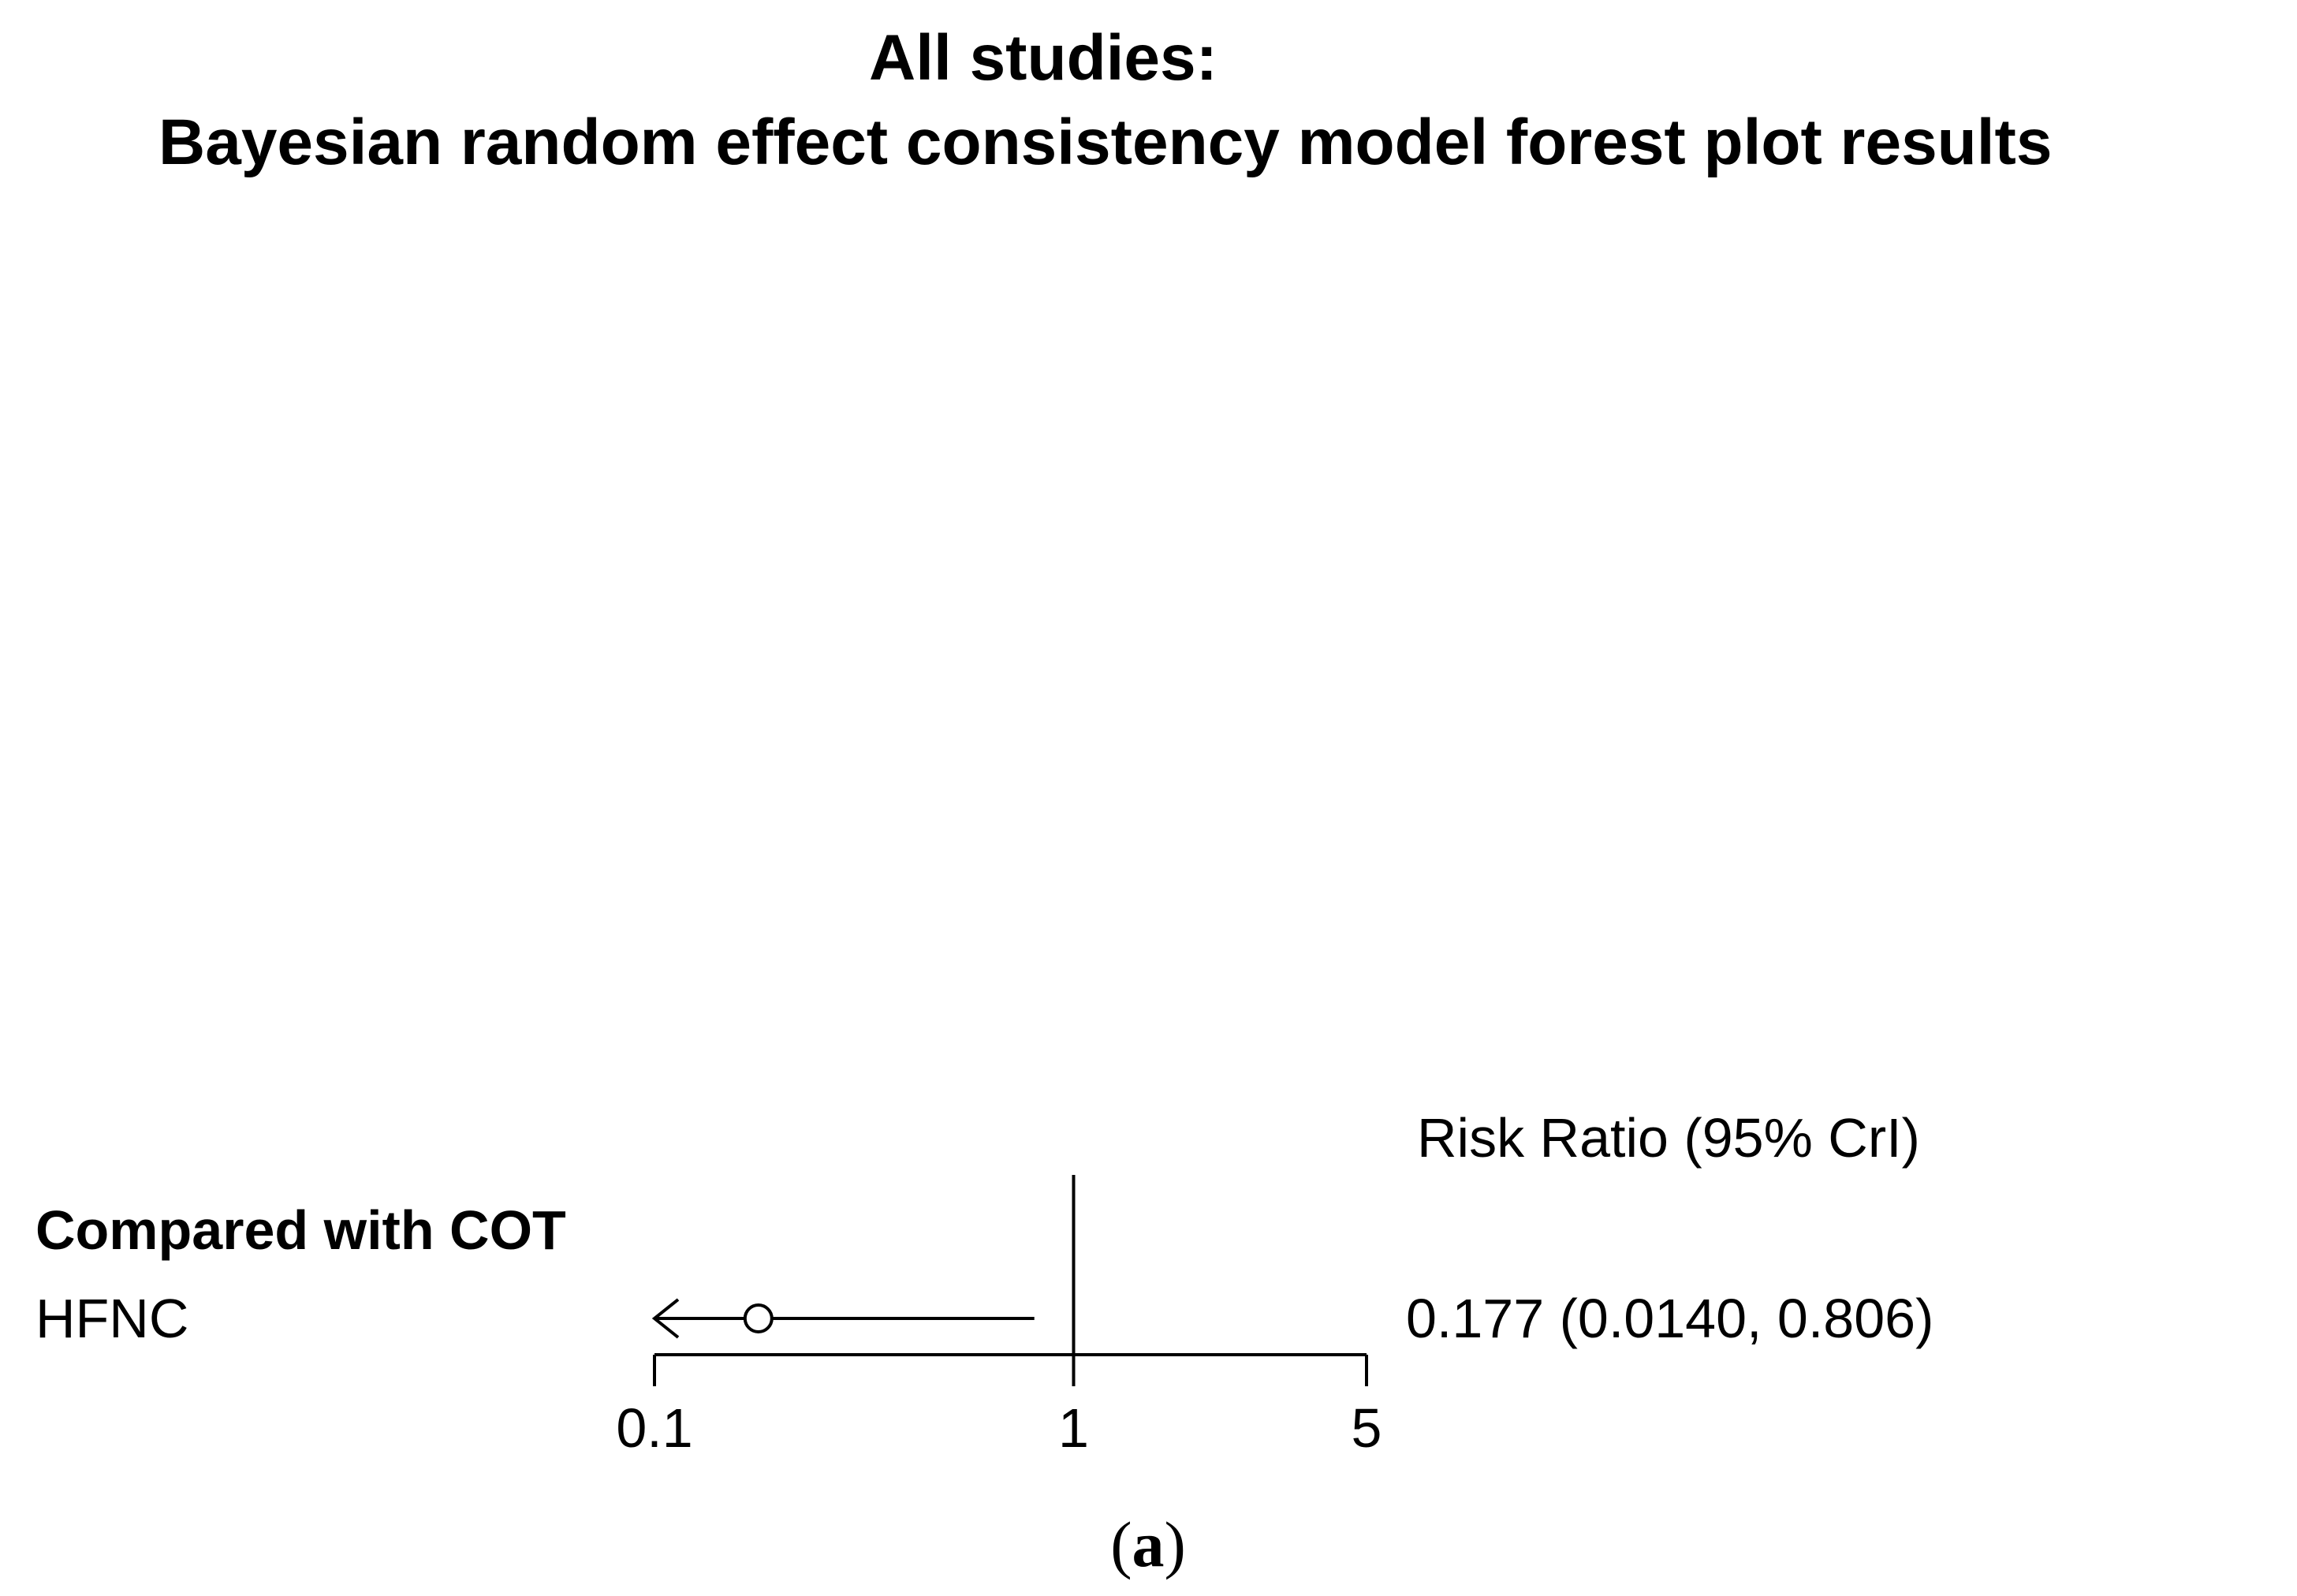  I want to click on x-tick-label: 1, so click(1073, 1428).